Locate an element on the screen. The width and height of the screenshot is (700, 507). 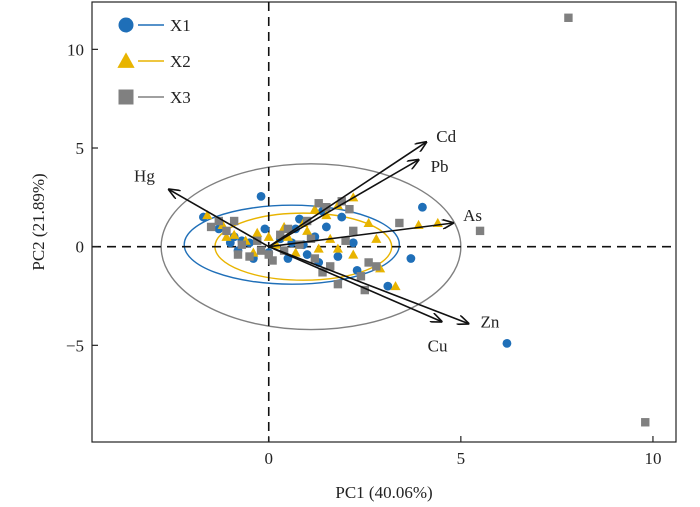
legend-label: X1 is located at coordinates (180, 25).